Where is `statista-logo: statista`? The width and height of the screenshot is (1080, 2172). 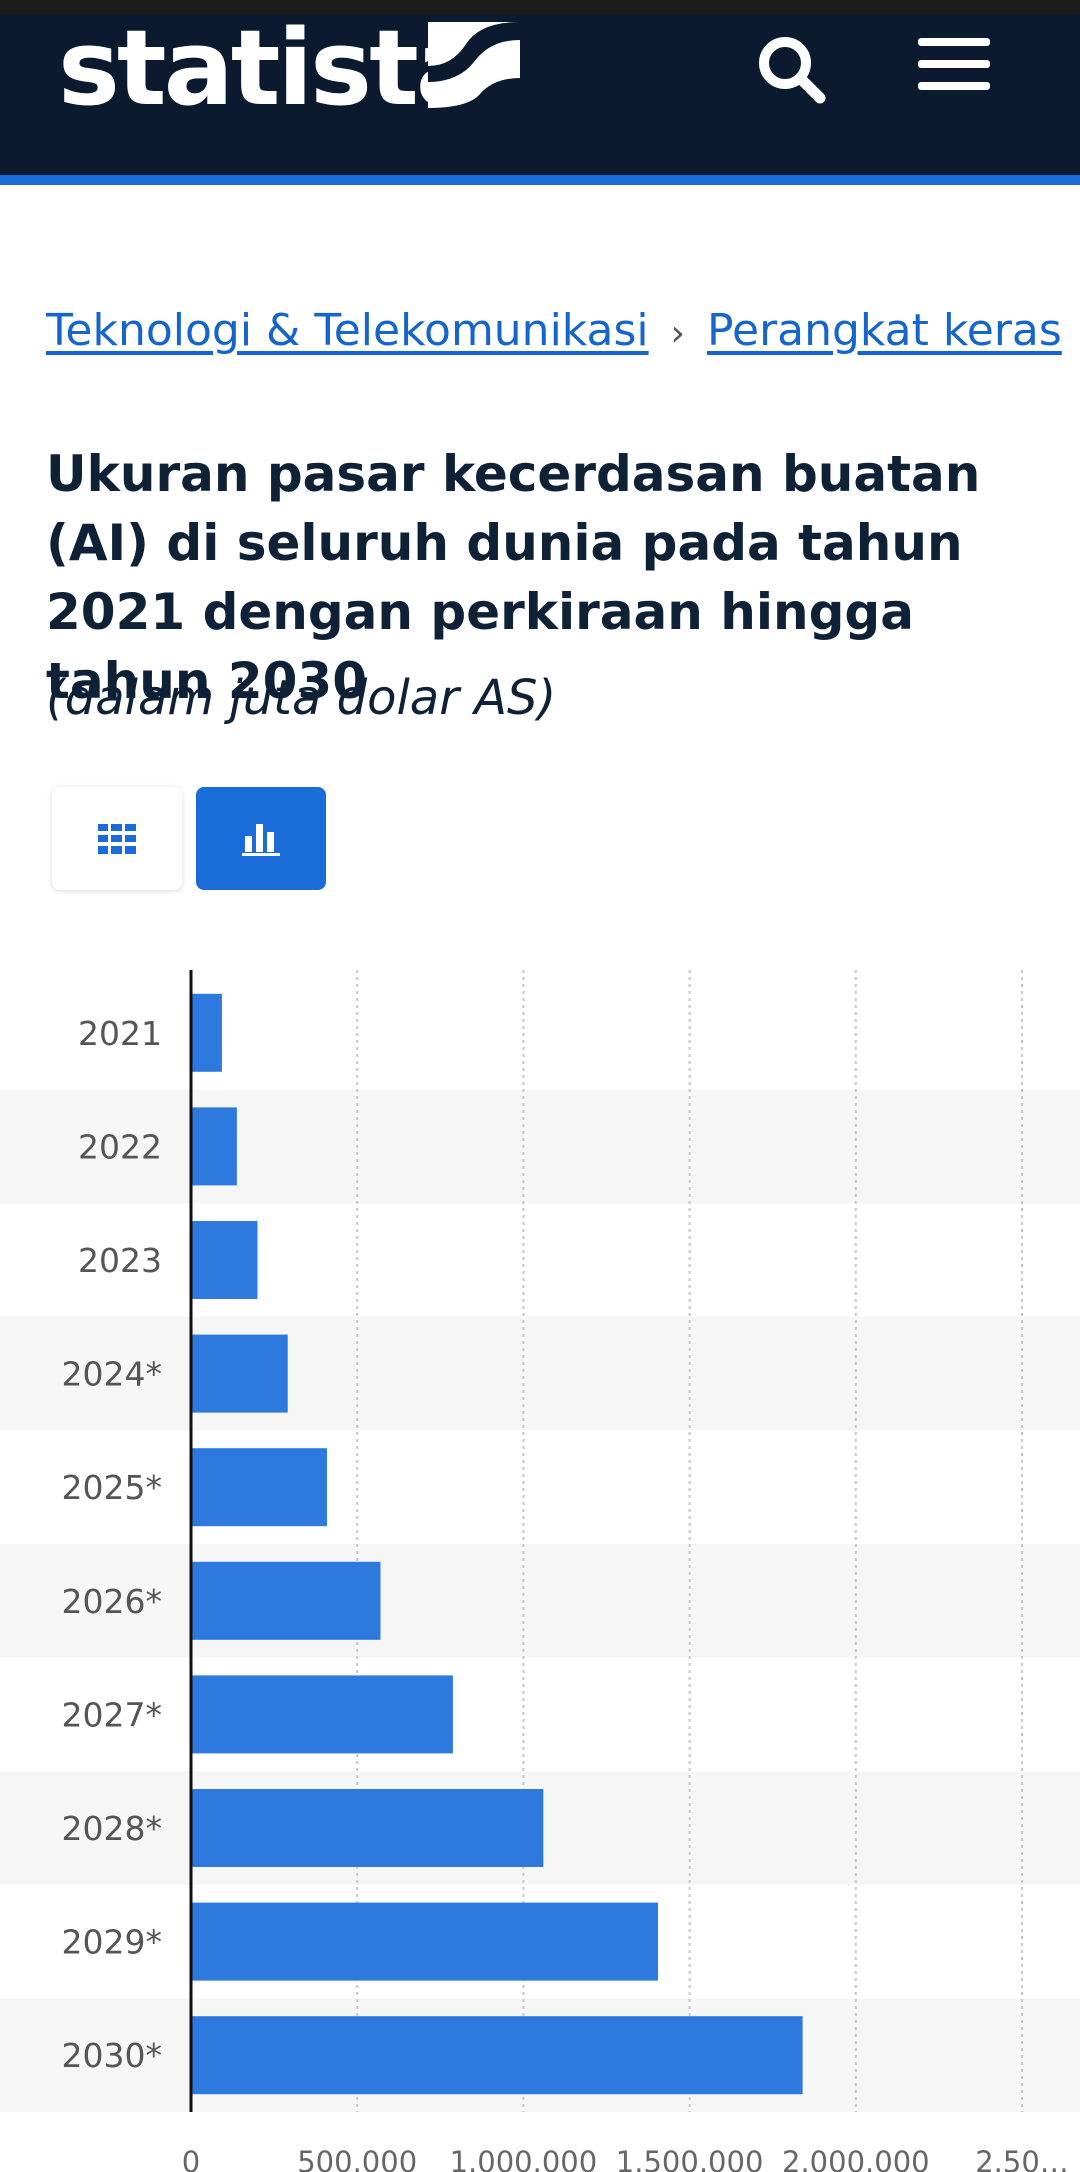
statista-logo: statista is located at coordinates (272, 68).